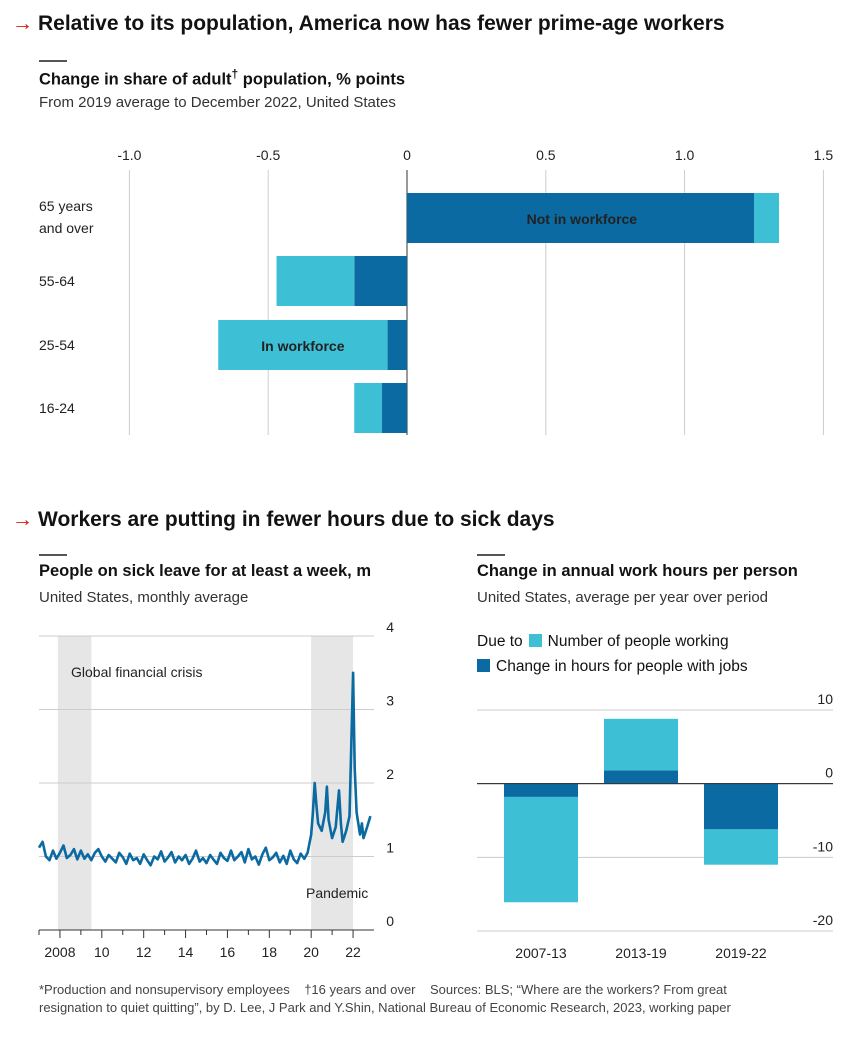  Describe the element at coordinates (129, 155) in the screenshot. I see `chart1-x-tick-label: -1.0` at that location.